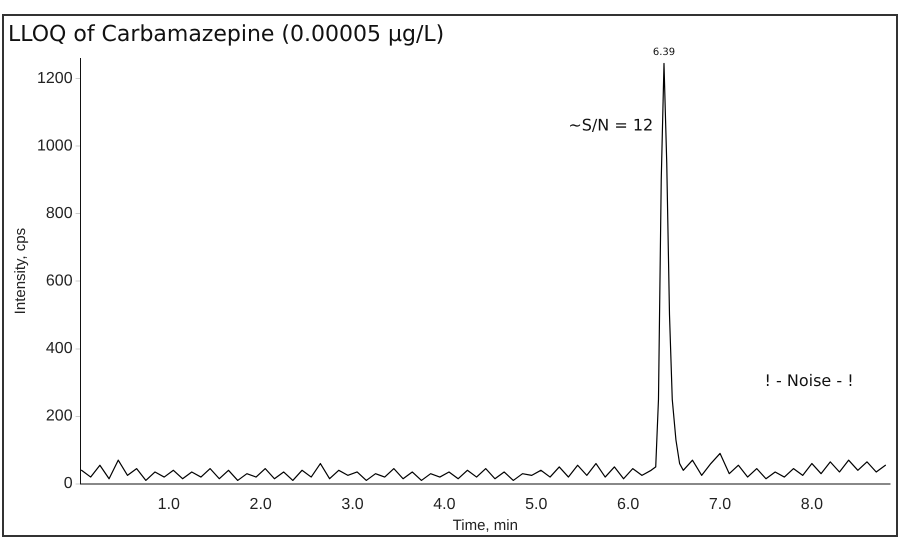 The image size is (904, 541). Describe the element at coordinates (485, 525) in the screenshot. I see `x-axis-title: Time, min` at that location.